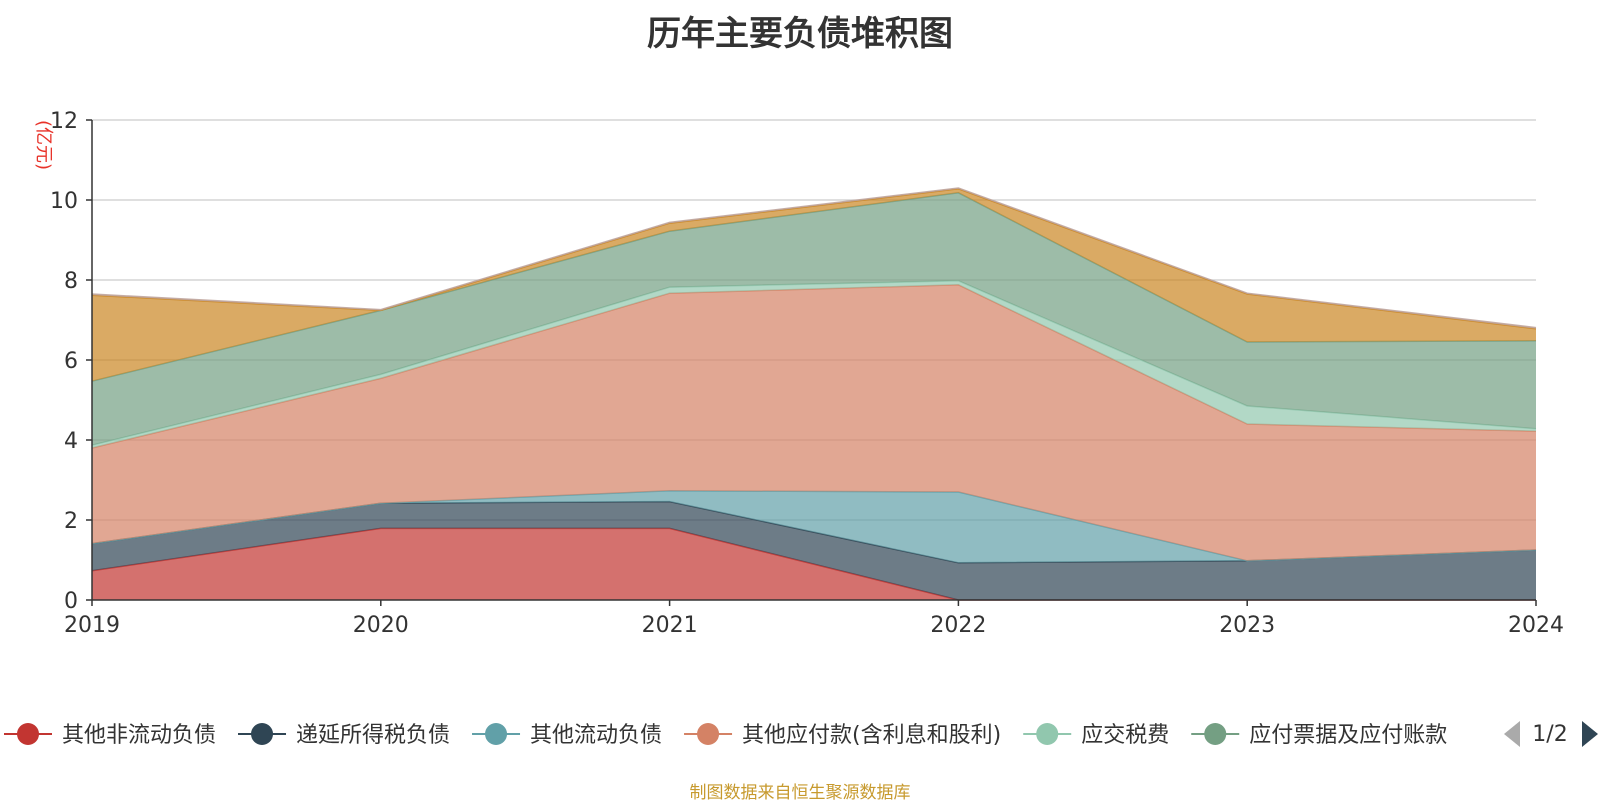 The width and height of the screenshot is (1600, 803). I want to click on y-tick-label: 4, so click(71, 441).